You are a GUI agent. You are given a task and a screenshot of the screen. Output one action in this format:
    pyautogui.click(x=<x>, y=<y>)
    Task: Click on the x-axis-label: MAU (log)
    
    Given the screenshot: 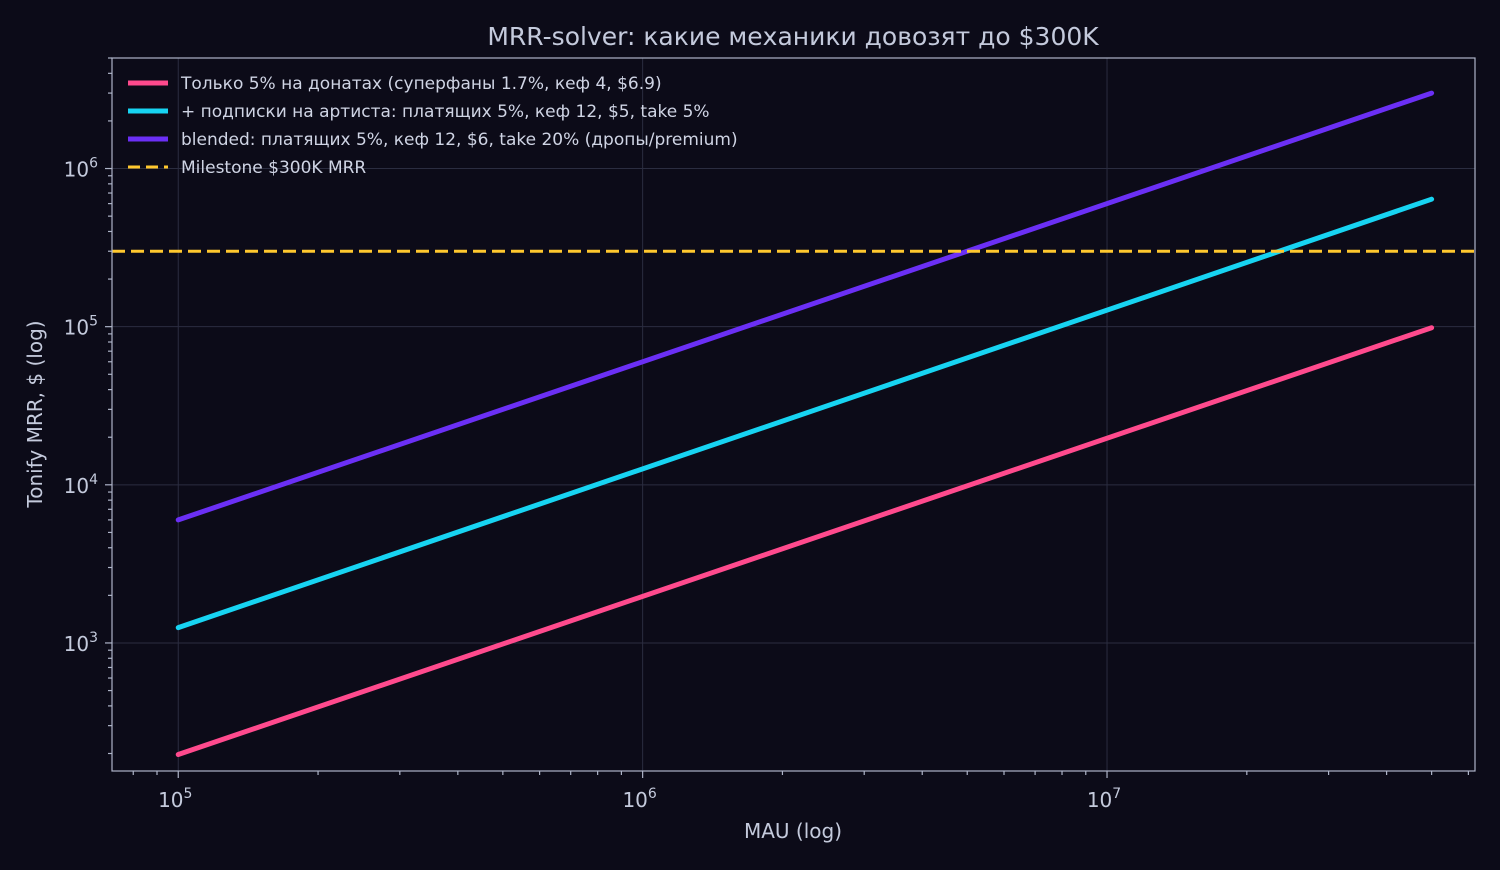 What is the action you would take?
    pyautogui.click(x=793, y=831)
    